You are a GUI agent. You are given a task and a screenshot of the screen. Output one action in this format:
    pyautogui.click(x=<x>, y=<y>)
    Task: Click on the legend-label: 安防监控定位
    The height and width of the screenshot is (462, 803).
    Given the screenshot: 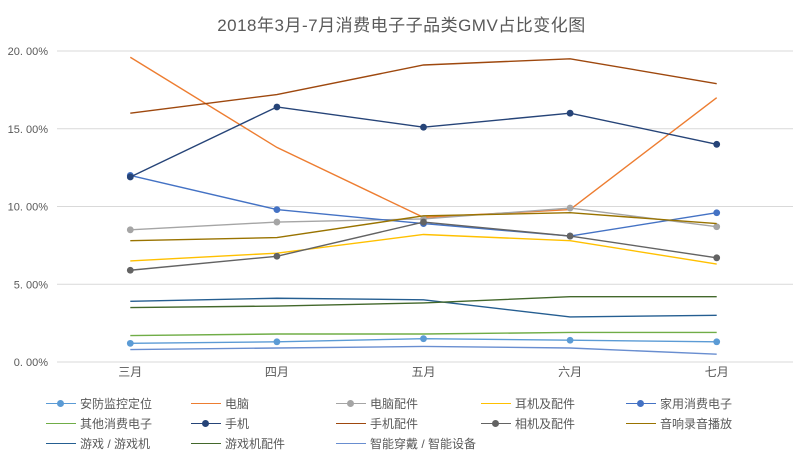 What is the action you would take?
    pyautogui.click(x=116, y=403)
    